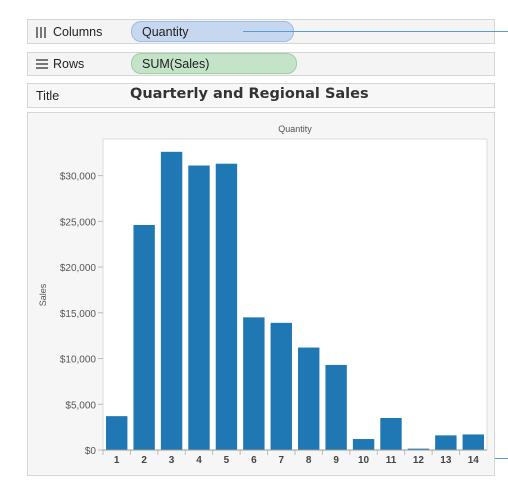  Describe the element at coordinates (214, 63) in the screenshot. I see `rows-pill-sum-sales: SUM(Sales)` at that location.